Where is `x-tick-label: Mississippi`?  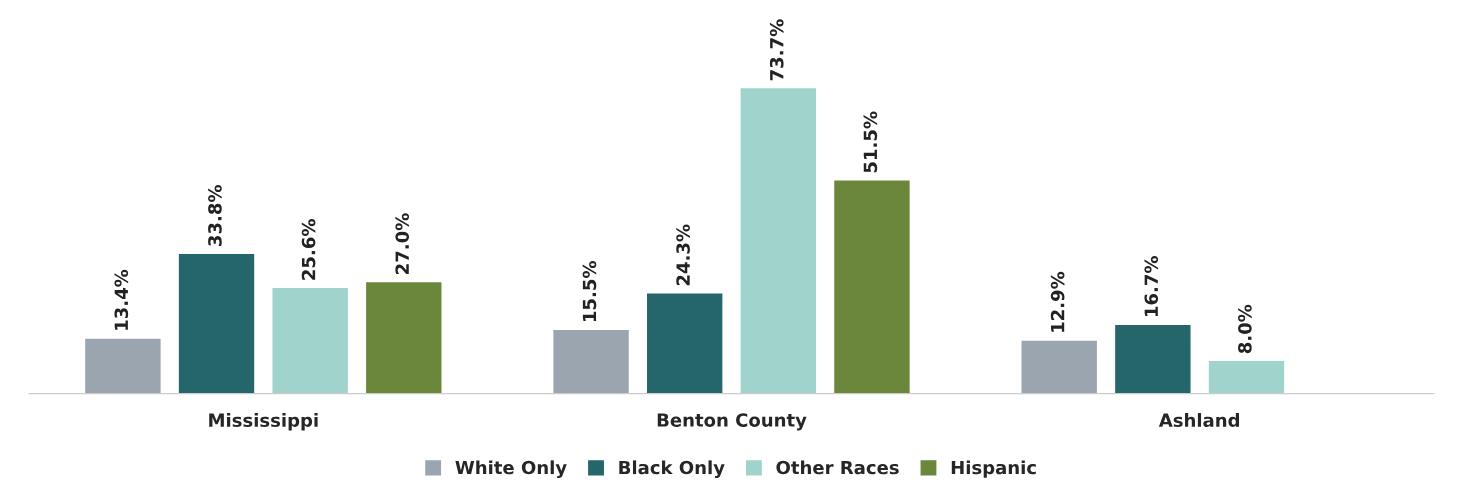
x-tick-label: Mississippi is located at coordinates (263, 422).